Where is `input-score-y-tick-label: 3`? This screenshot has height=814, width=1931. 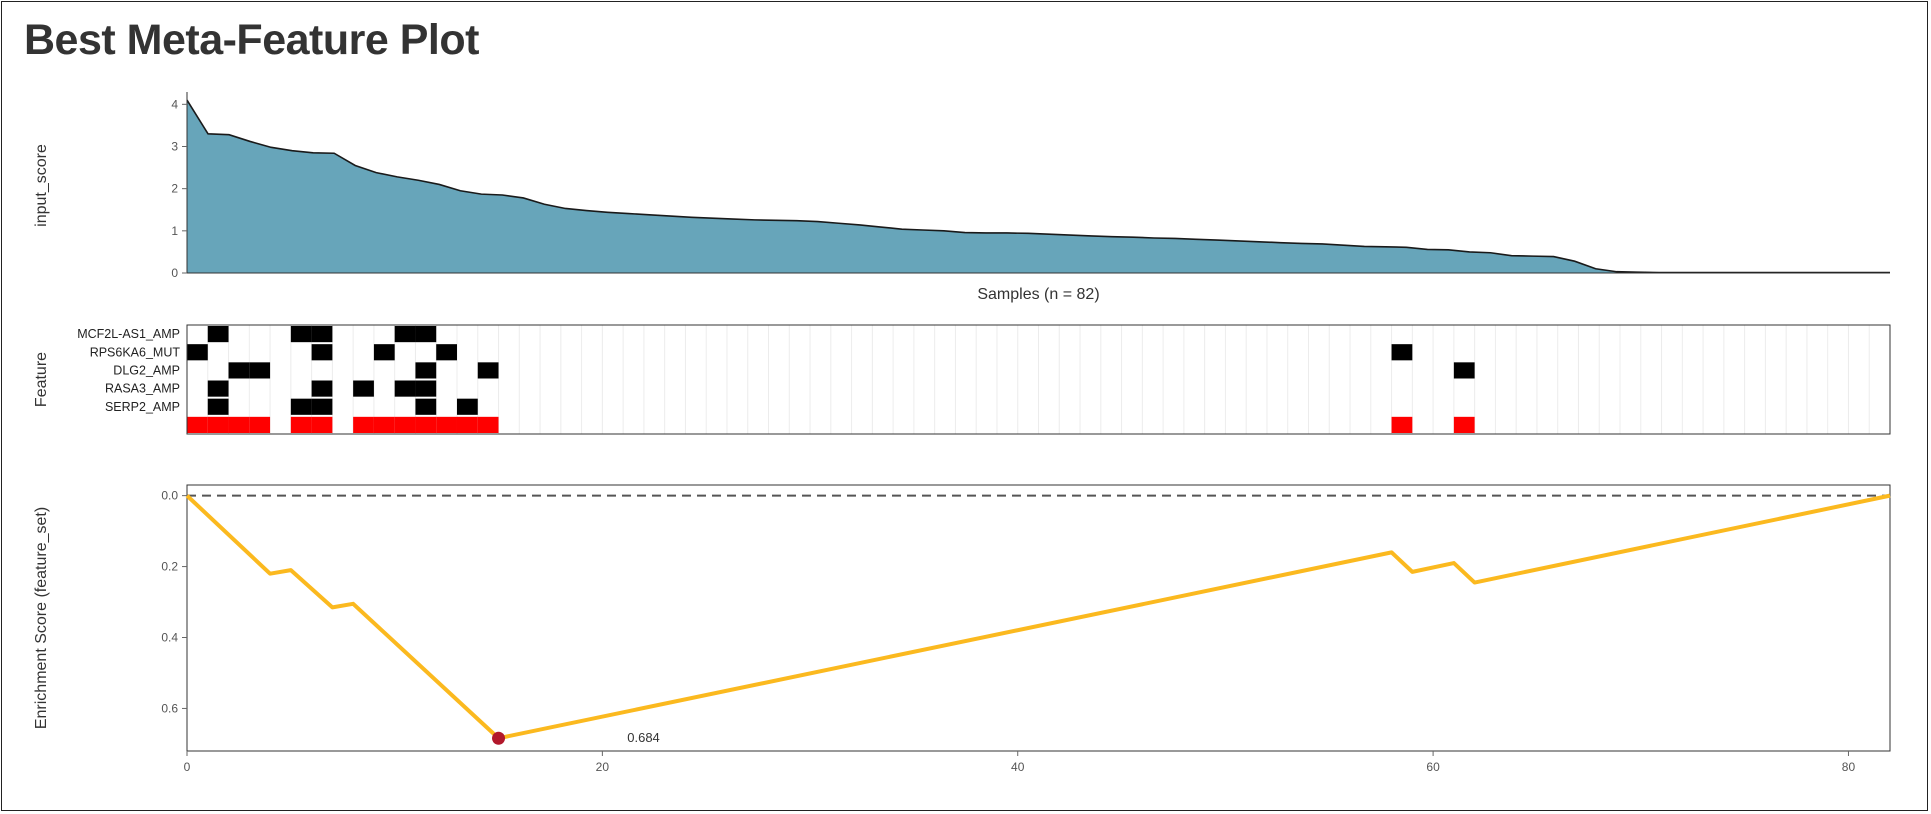 input-score-y-tick-label: 3 is located at coordinates (174, 146).